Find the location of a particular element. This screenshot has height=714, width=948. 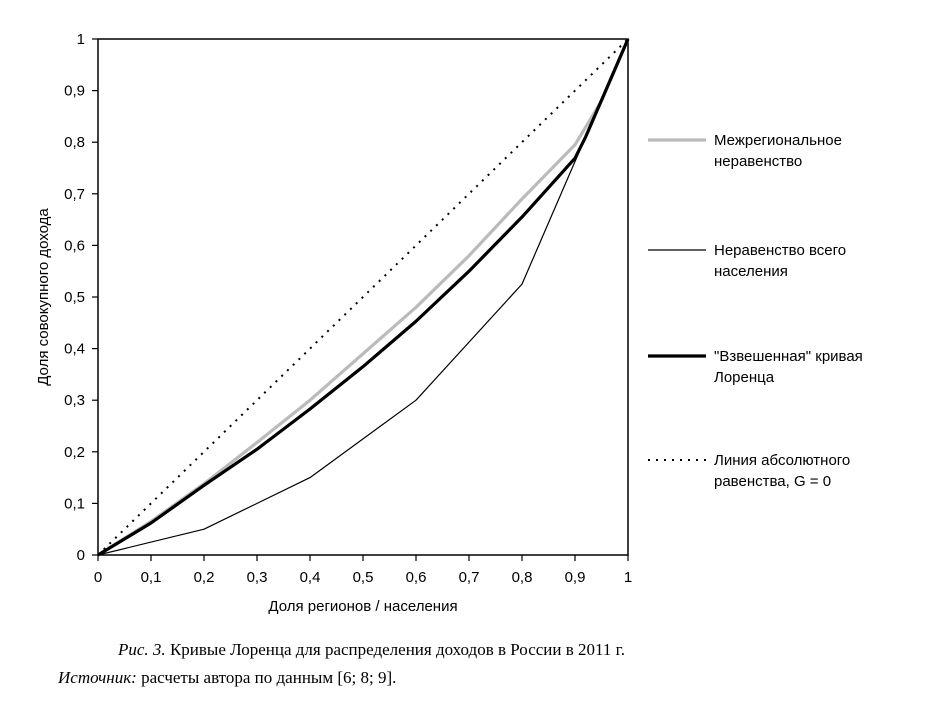

x-tick-label: 0,6 is located at coordinates (416, 577).